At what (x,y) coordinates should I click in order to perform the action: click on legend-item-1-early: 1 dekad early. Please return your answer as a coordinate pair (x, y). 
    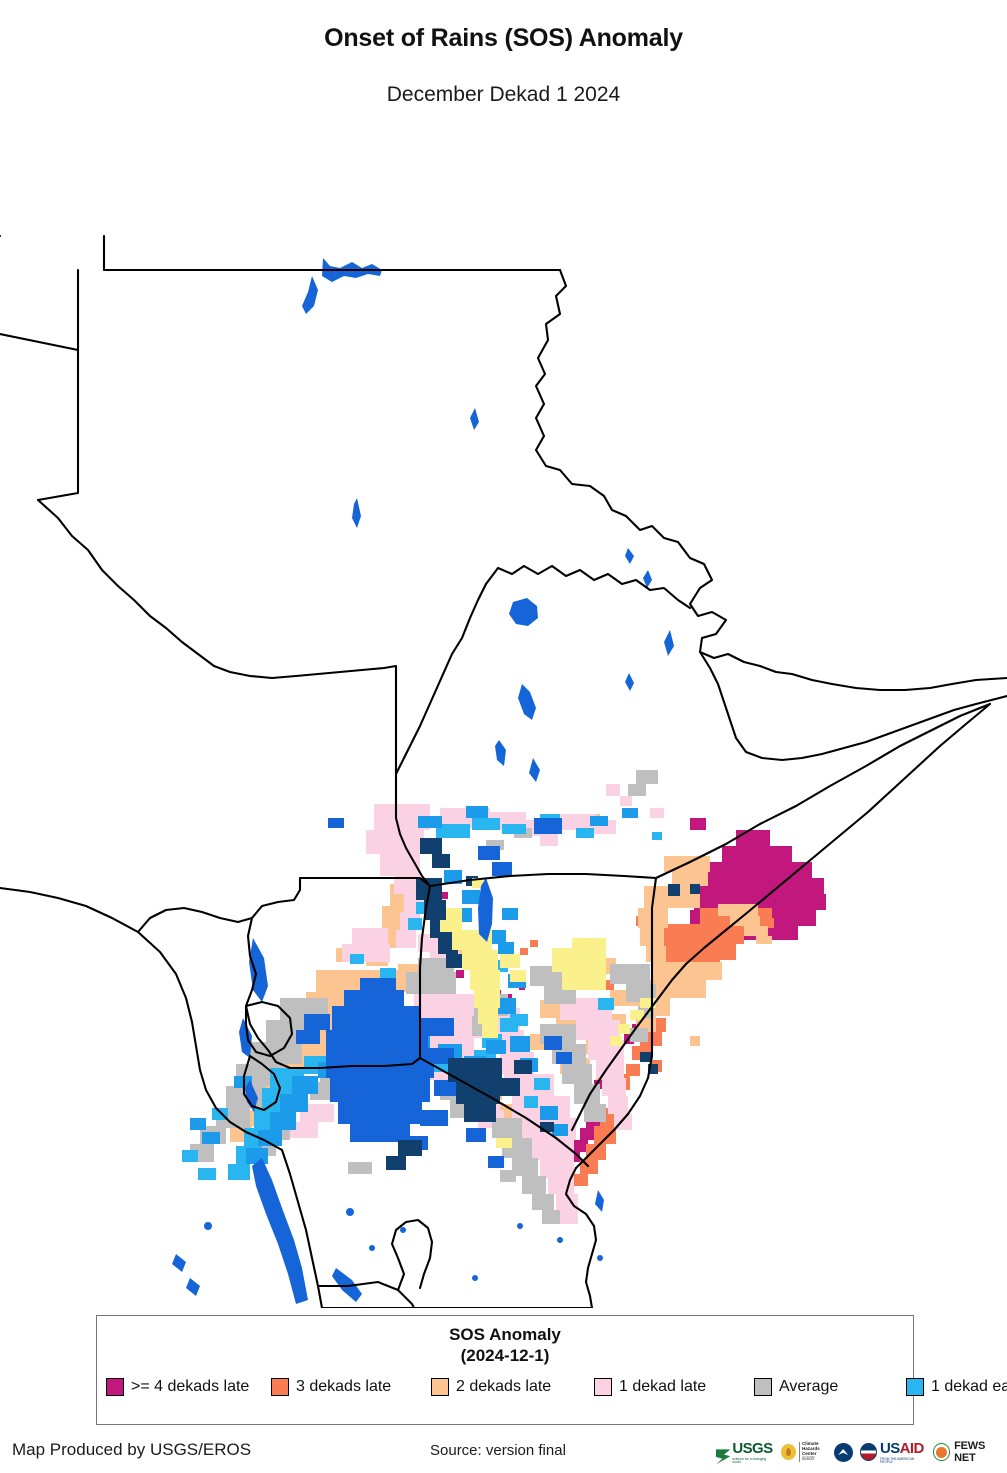
    Looking at the image, I should click on (956, 1387).